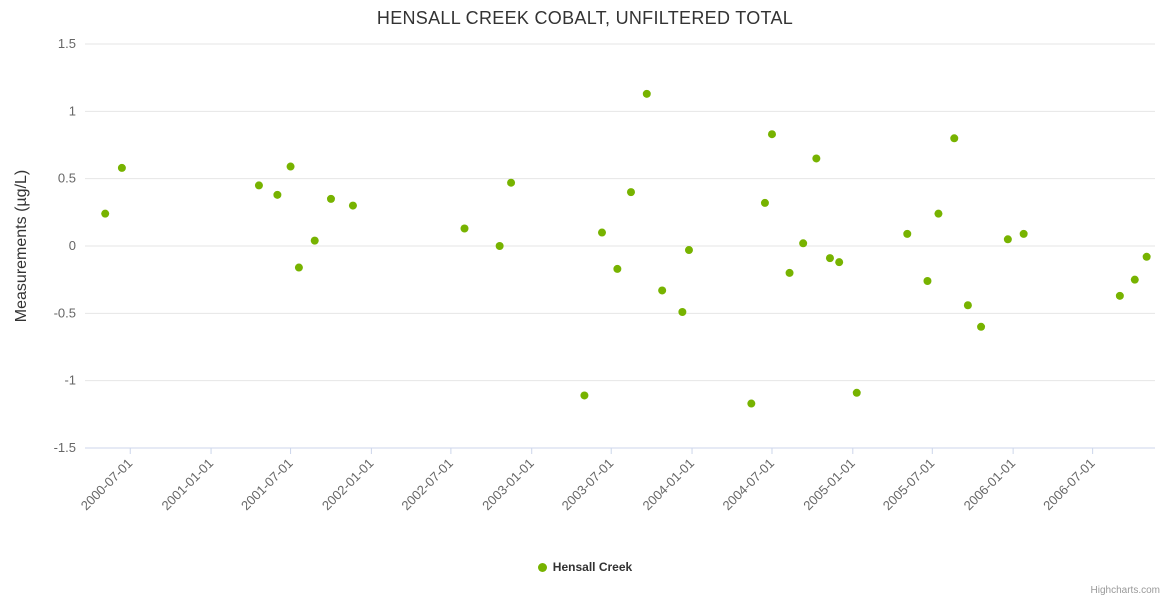 The height and width of the screenshot is (600, 1170). What do you see at coordinates (427, 485) in the screenshot?
I see `x-tick-label: 2002-07-01` at bounding box center [427, 485].